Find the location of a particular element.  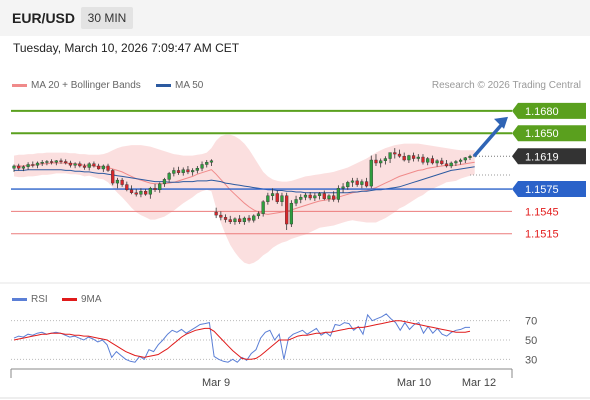

price-label-1-1619: 1.1619 is located at coordinates (549, 156).